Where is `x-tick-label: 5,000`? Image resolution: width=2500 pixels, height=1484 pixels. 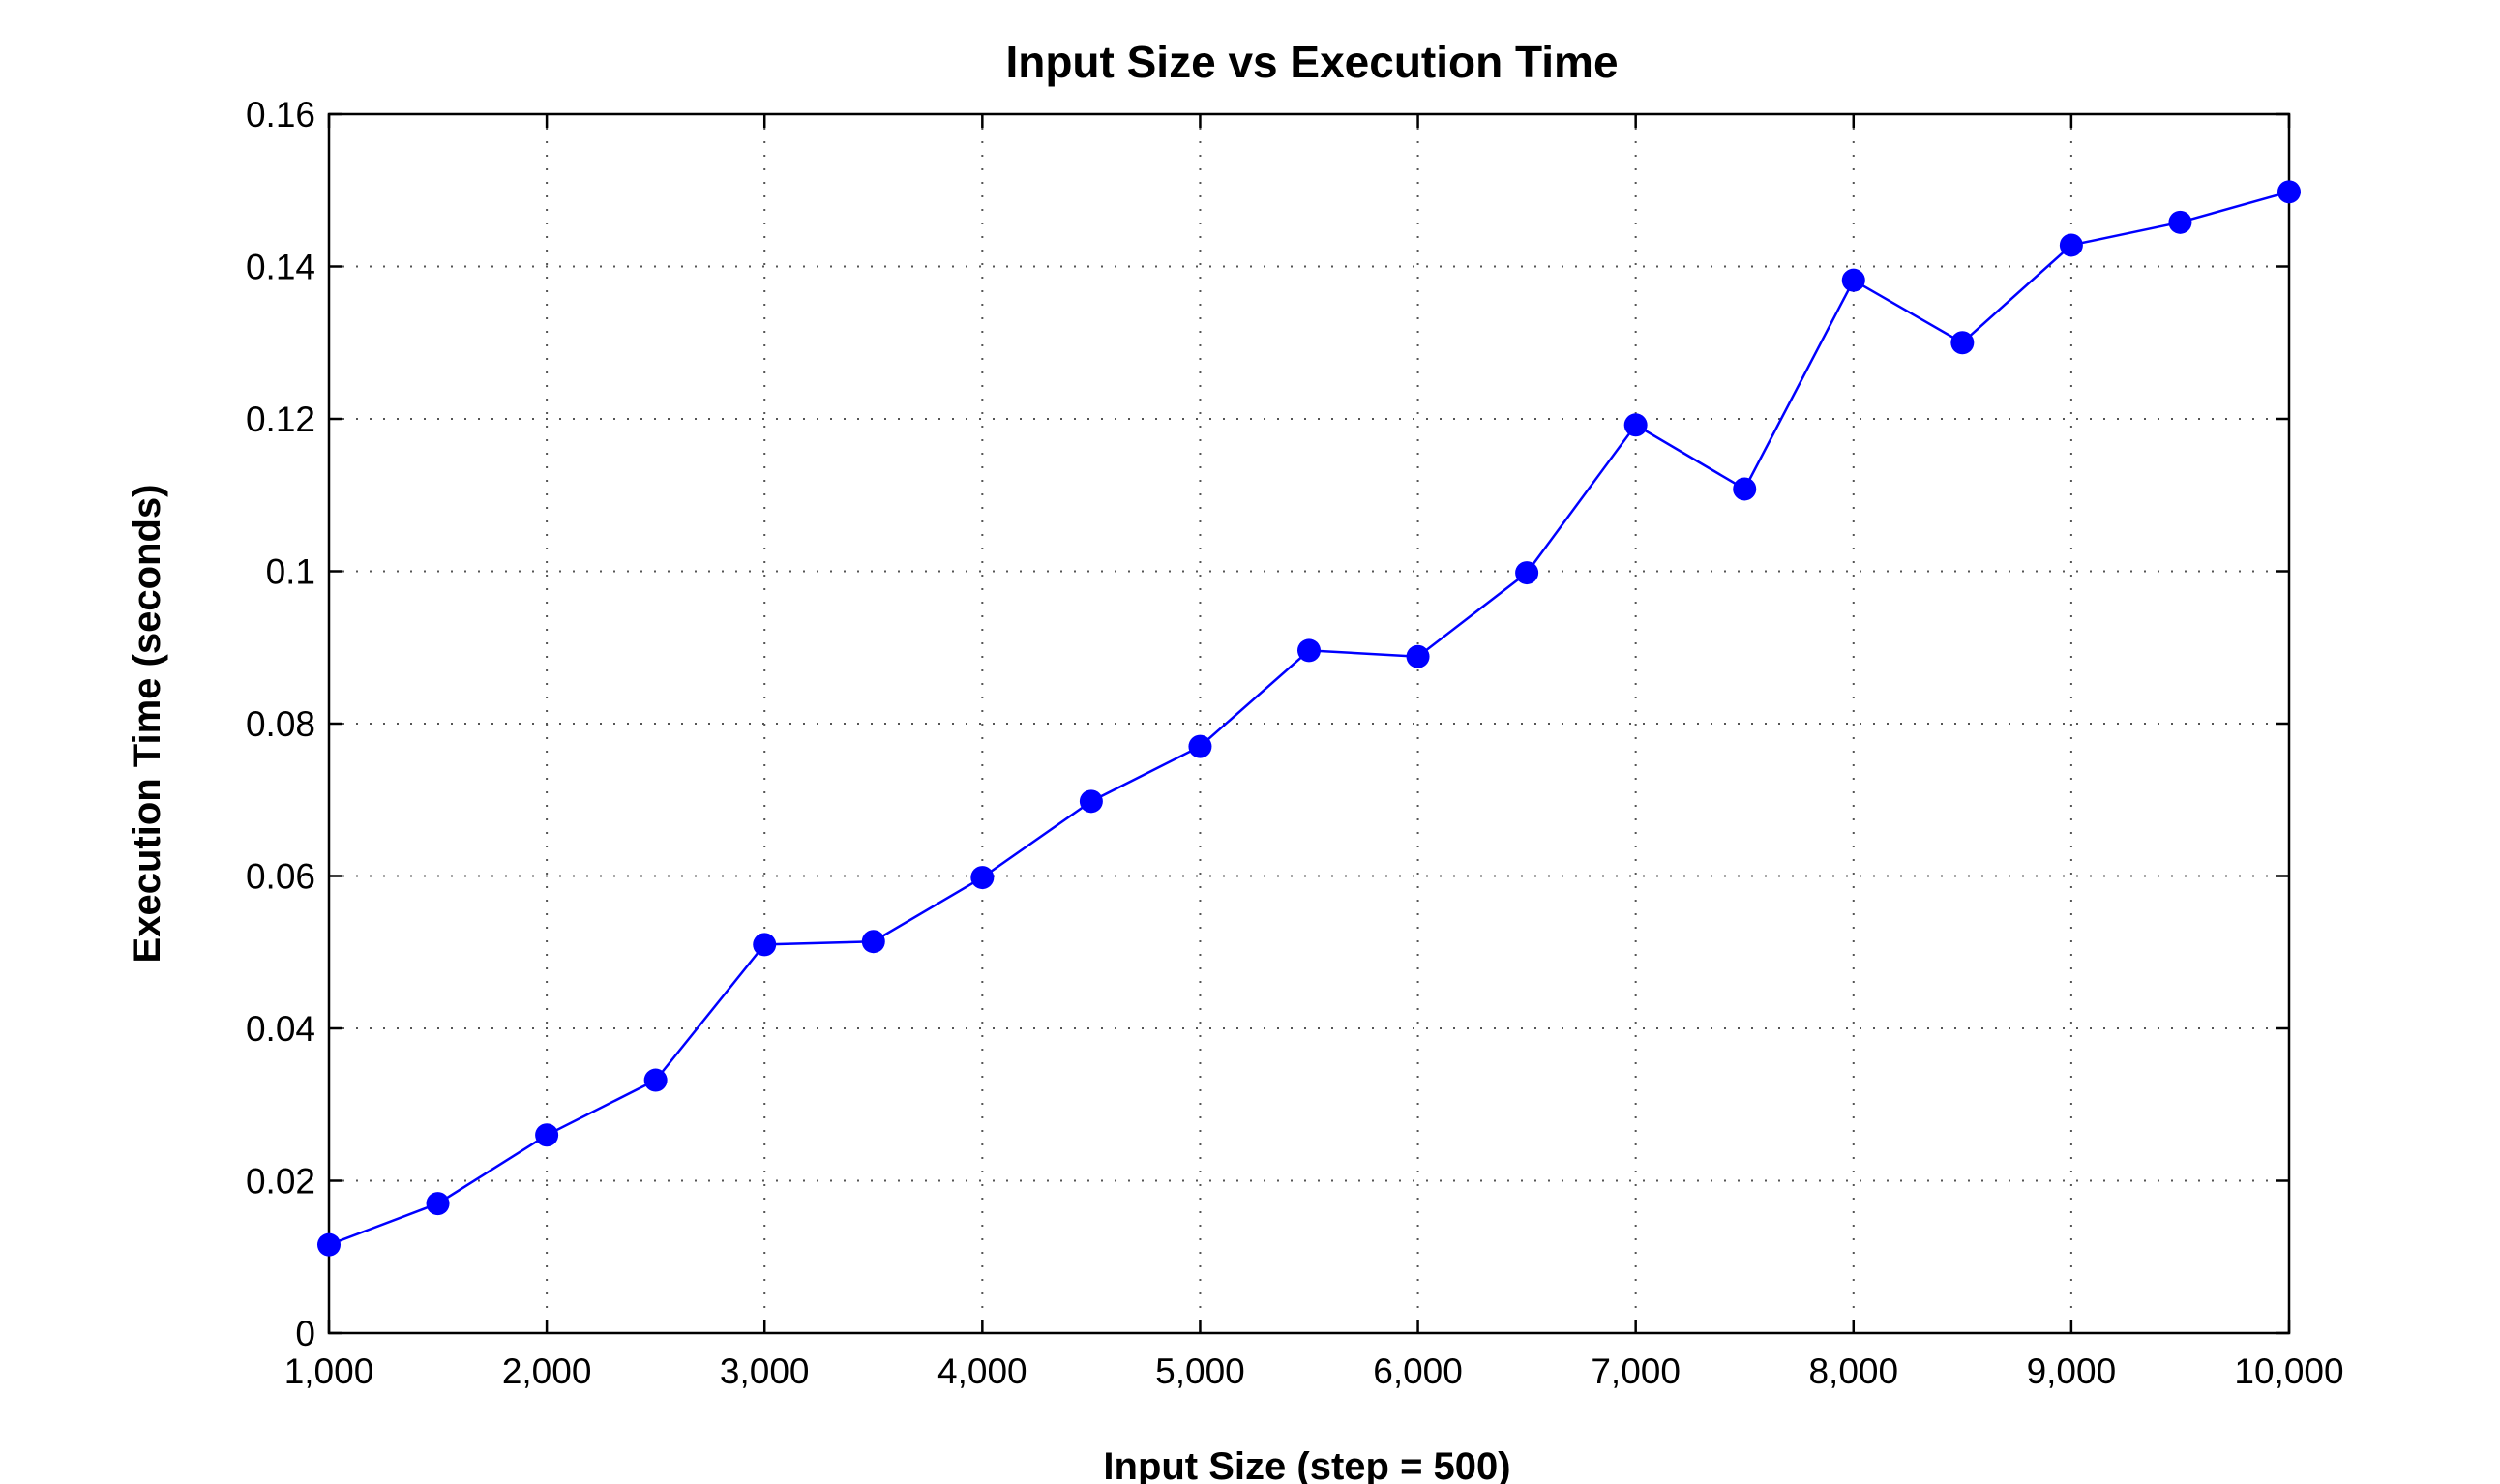 x-tick-label: 5,000 is located at coordinates (1200, 1371).